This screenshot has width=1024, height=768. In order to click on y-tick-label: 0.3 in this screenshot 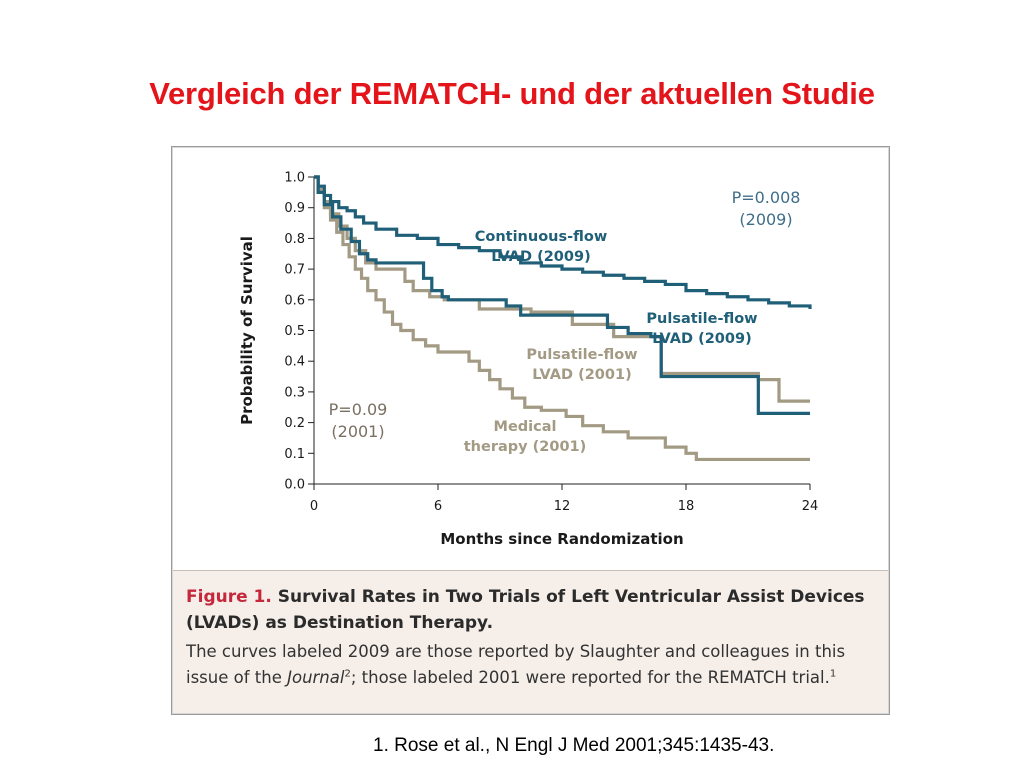, I will do `click(294, 392)`.